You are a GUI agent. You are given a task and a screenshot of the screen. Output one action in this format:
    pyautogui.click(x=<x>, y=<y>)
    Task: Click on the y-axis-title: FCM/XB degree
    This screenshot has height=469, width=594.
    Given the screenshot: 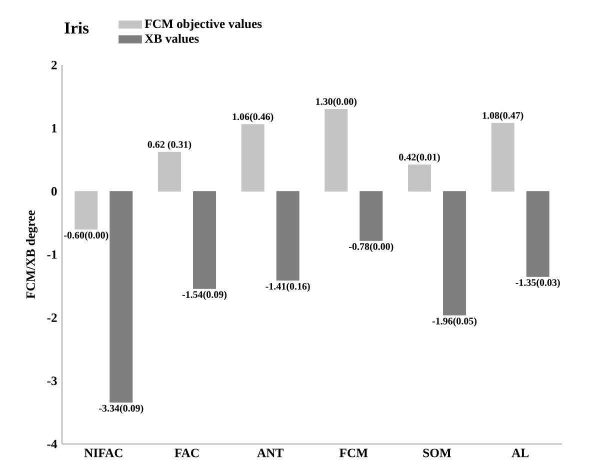 What is the action you would take?
    pyautogui.click(x=32, y=254)
    